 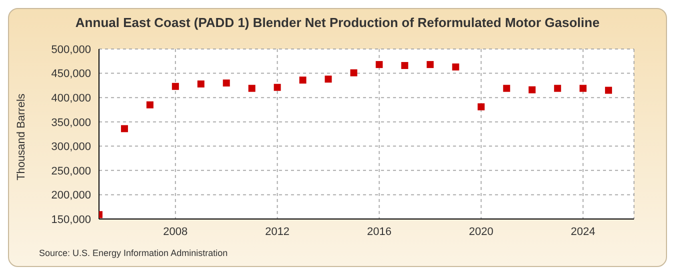 What do you see at coordinates (71, 171) in the screenshot?
I see `y-tick-label: 250,000` at bounding box center [71, 171].